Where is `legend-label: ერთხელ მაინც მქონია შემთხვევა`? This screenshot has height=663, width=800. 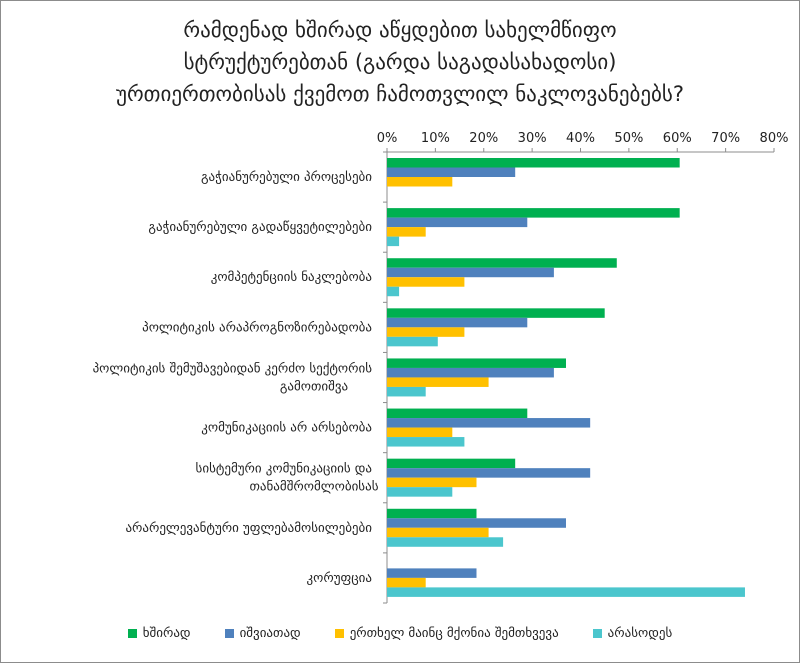 legend-label: ერთხელ მაინც მქონია შემთხვევა is located at coordinates (454, 633).